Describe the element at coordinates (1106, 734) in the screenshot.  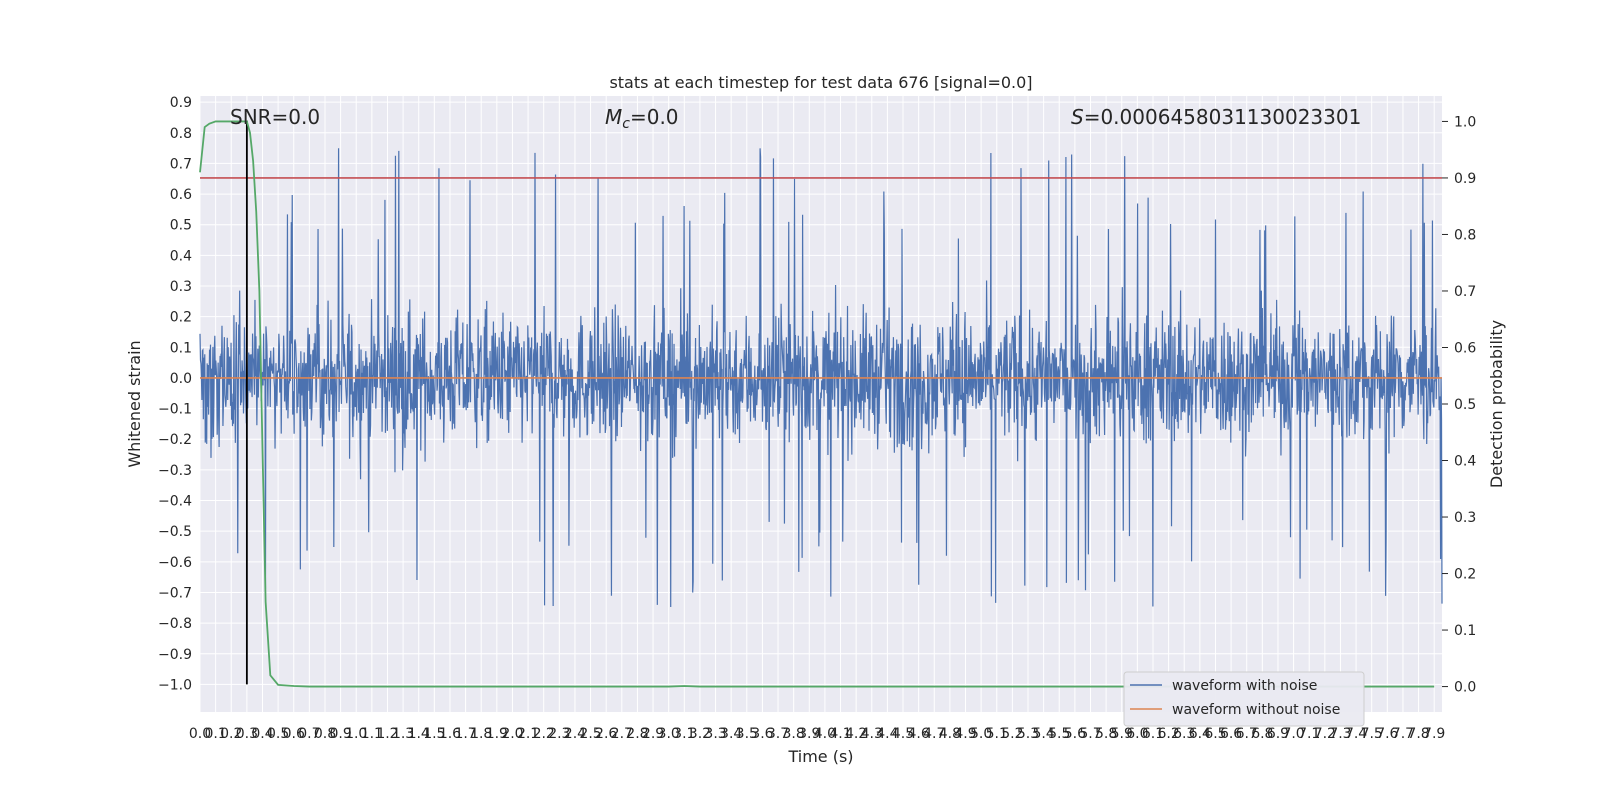
I see `x-tick-label: 5.8` at that location.